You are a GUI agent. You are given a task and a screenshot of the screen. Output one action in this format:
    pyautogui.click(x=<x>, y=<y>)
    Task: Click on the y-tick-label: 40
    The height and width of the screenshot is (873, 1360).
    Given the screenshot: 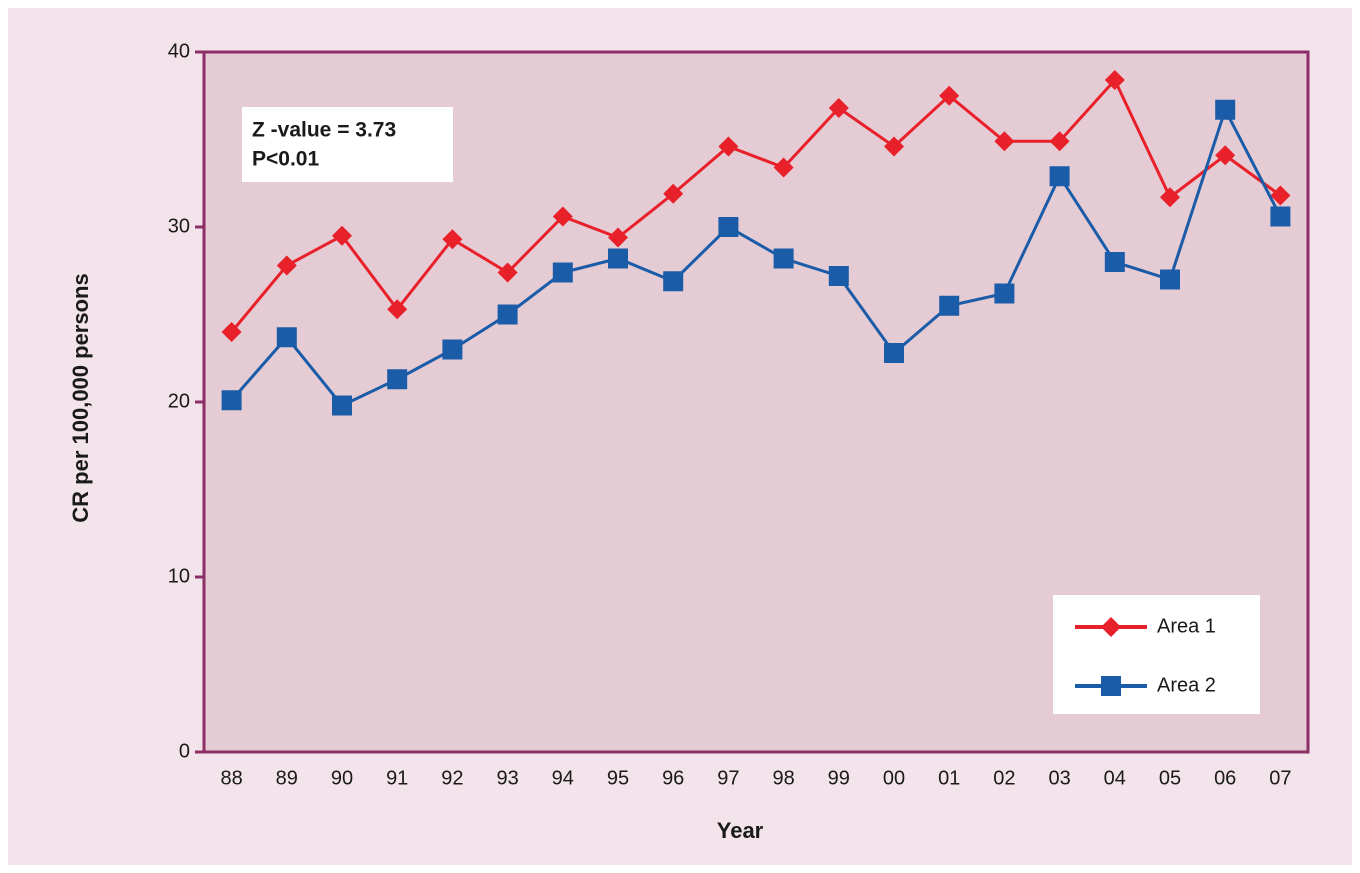 What is the action you would take?
    pyautogui.click(x=179, y=51)
    